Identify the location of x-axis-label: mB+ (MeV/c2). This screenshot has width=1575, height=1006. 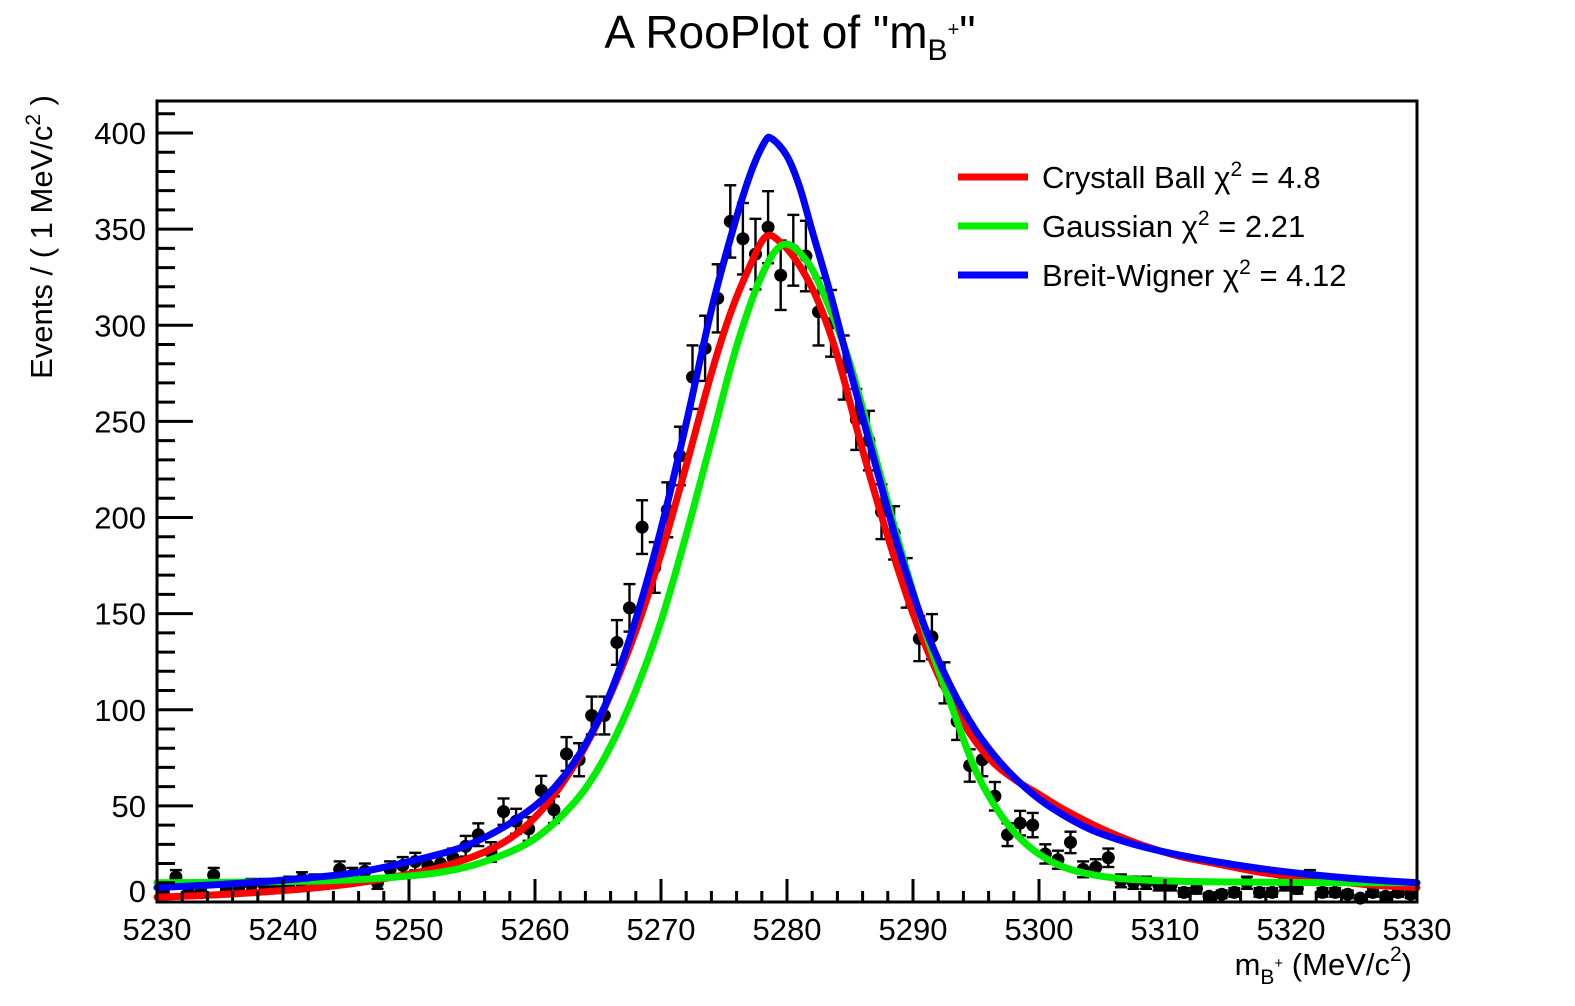
(1323, 966).